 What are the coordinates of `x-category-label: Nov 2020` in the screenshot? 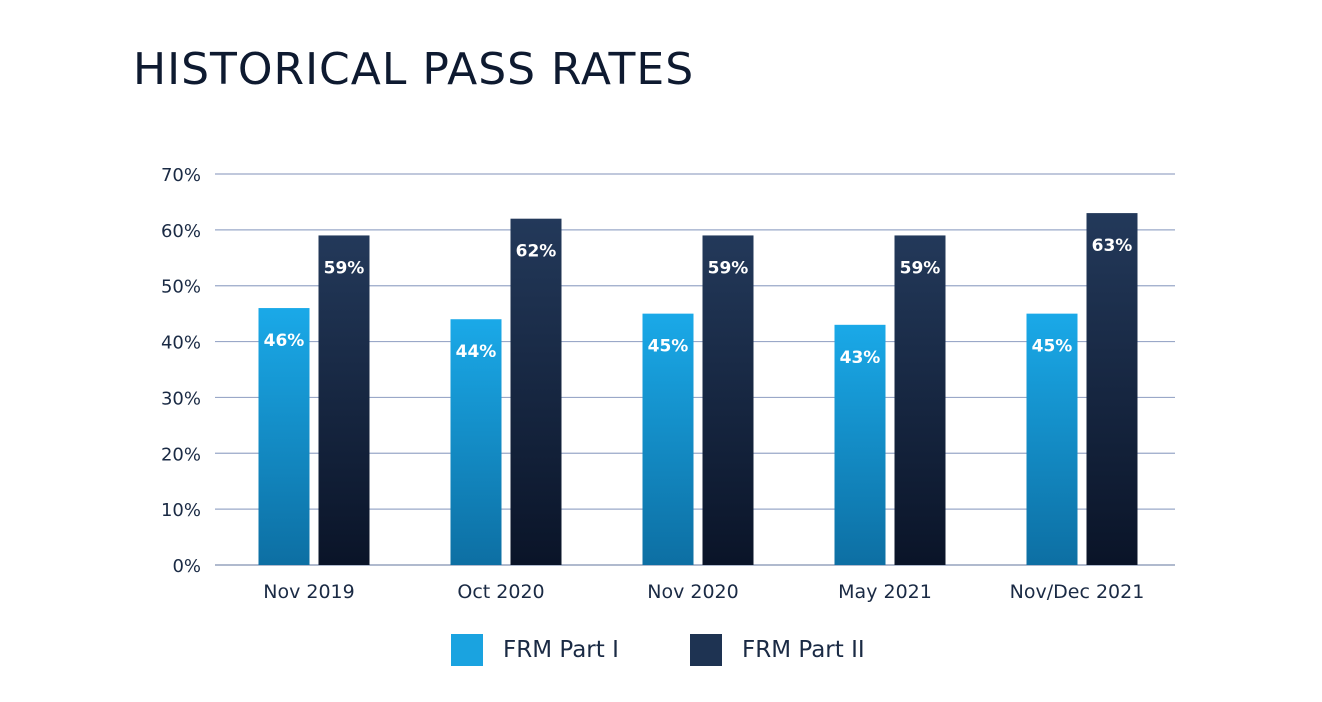 It's located at (692, 592).